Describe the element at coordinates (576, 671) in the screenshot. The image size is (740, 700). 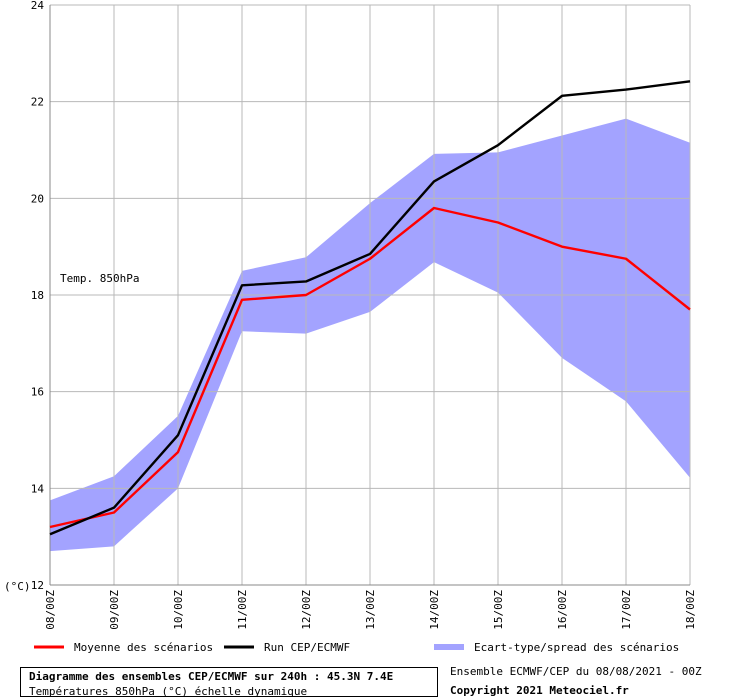
I see `data-source-text: Ensemble ECMWF/CEP du 08/08/2021 - 00Z` at that location.